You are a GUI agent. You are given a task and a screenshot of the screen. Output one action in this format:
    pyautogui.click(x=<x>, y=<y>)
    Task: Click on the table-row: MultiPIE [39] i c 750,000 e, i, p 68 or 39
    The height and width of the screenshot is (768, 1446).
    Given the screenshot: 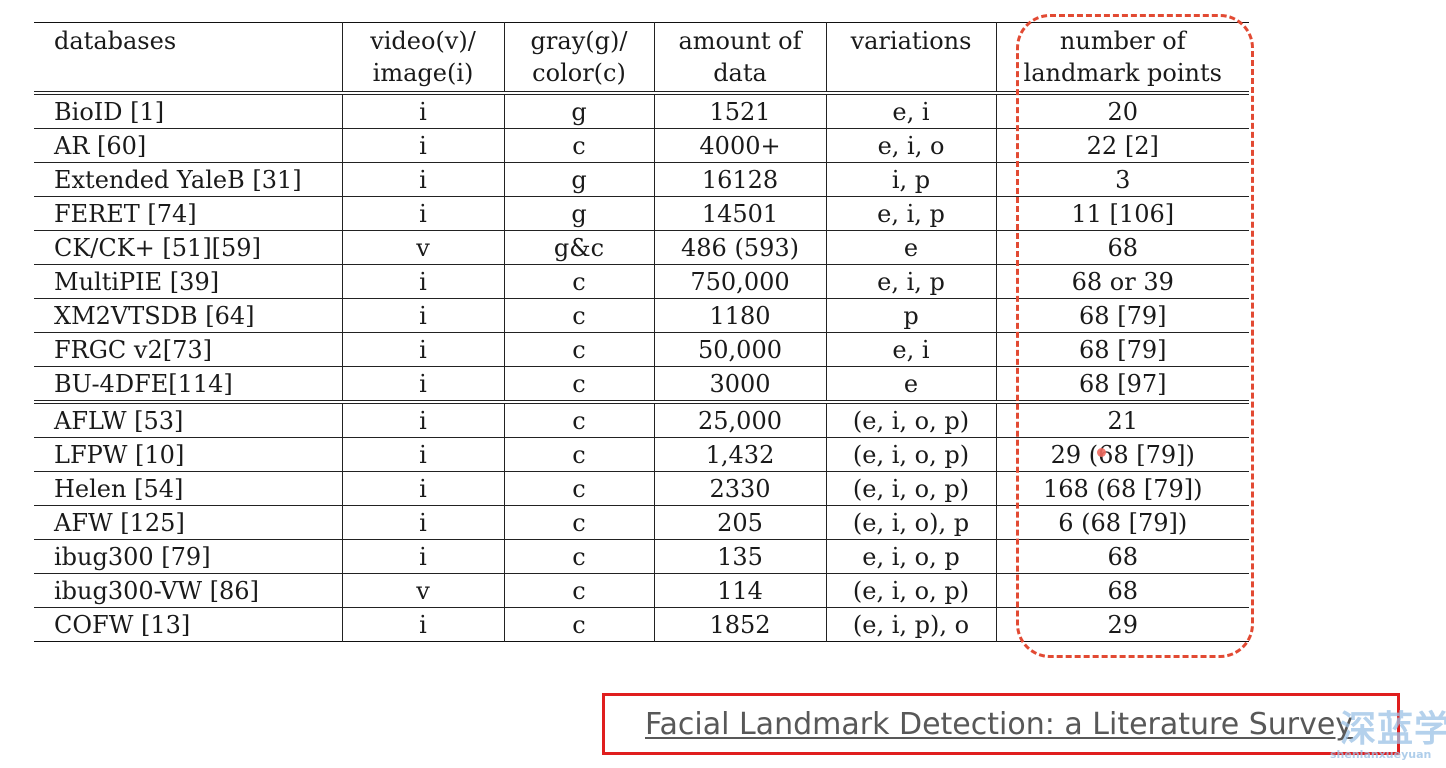 What is the action you would take?
    pyautogui.click(x=641, y=281)
    